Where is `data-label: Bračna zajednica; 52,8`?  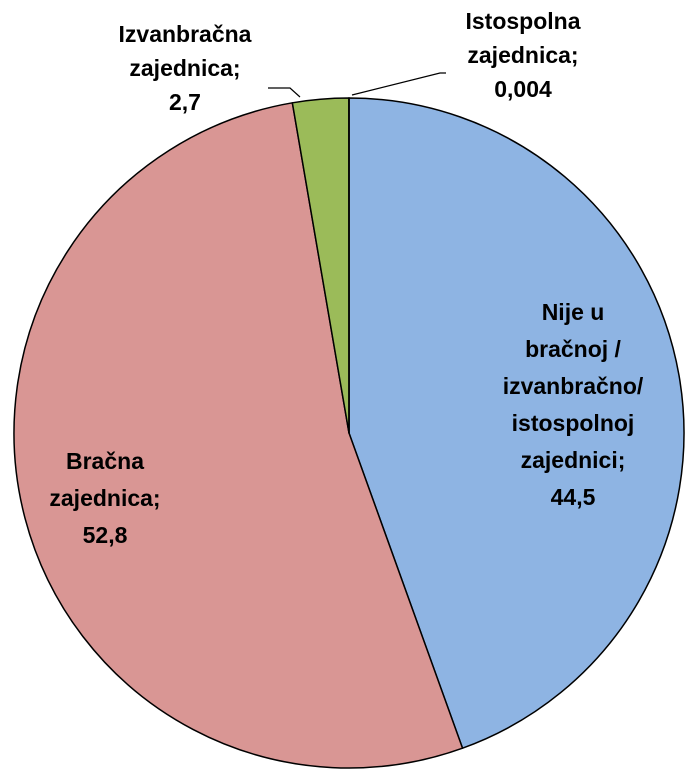 data-label: Bračna zajednica; 52,8 is located at coordinates (105, 498).